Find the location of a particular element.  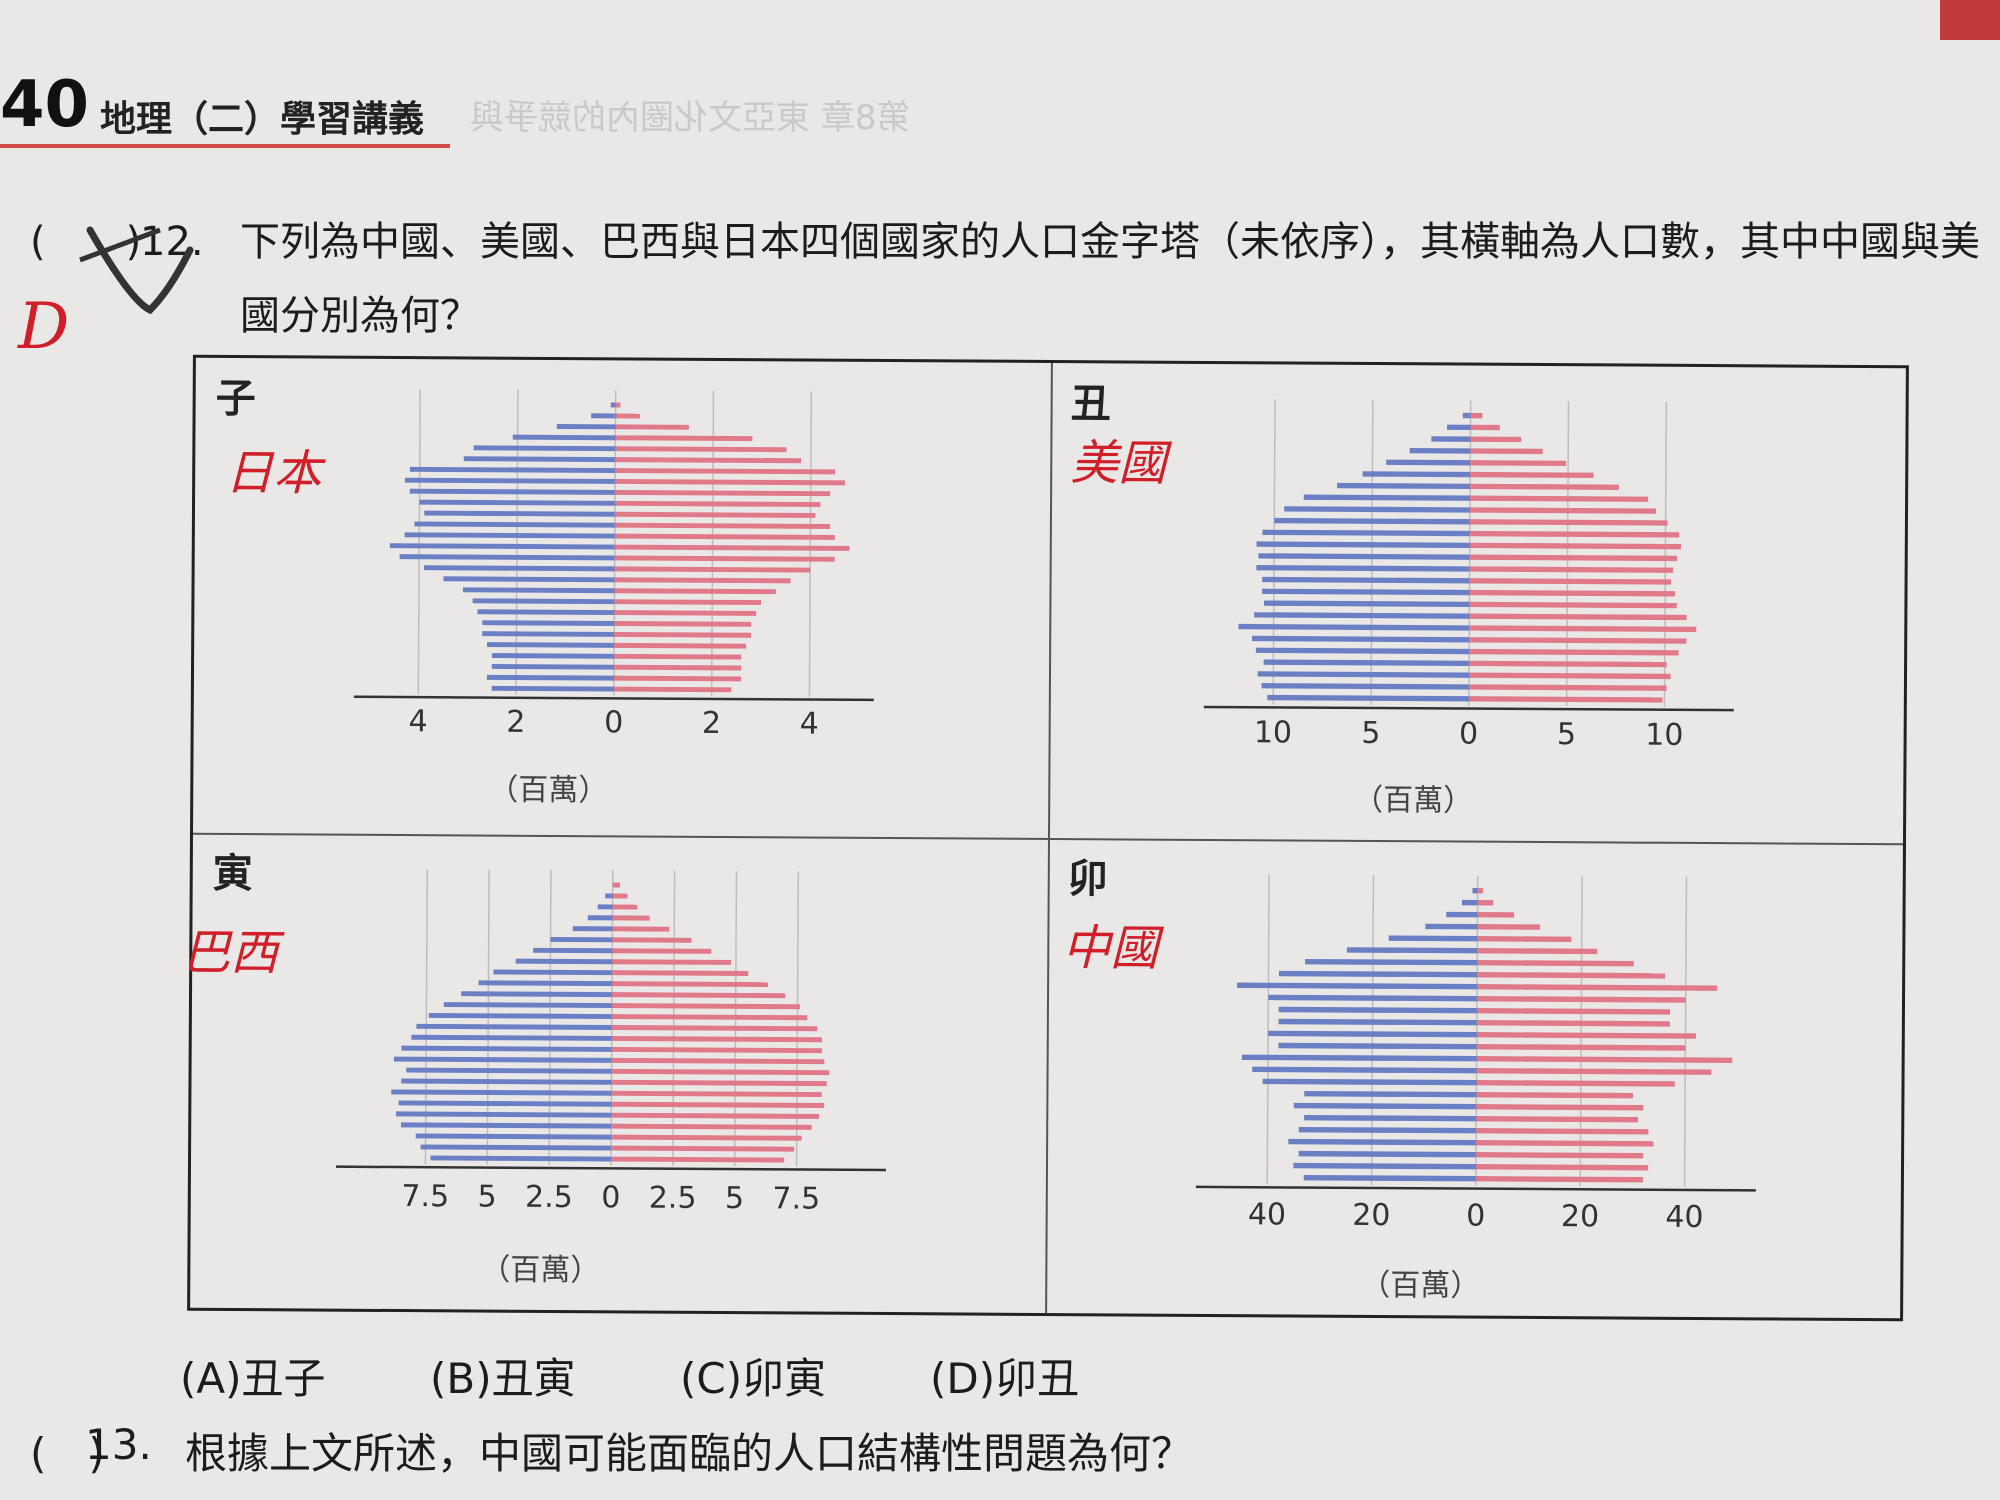

pyramid-panel-chou: 10 5 0 5 10 丑 美國 （百萬） is located at coordinates (1477, 603).